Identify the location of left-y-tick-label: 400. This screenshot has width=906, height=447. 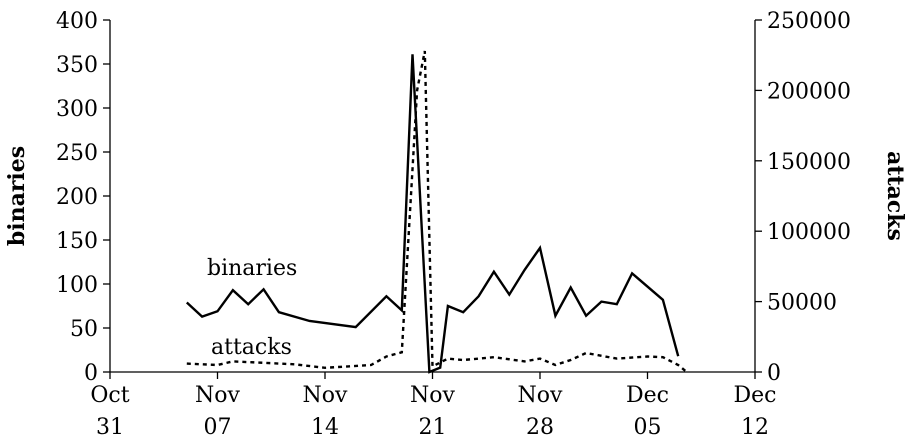
(77, 21).